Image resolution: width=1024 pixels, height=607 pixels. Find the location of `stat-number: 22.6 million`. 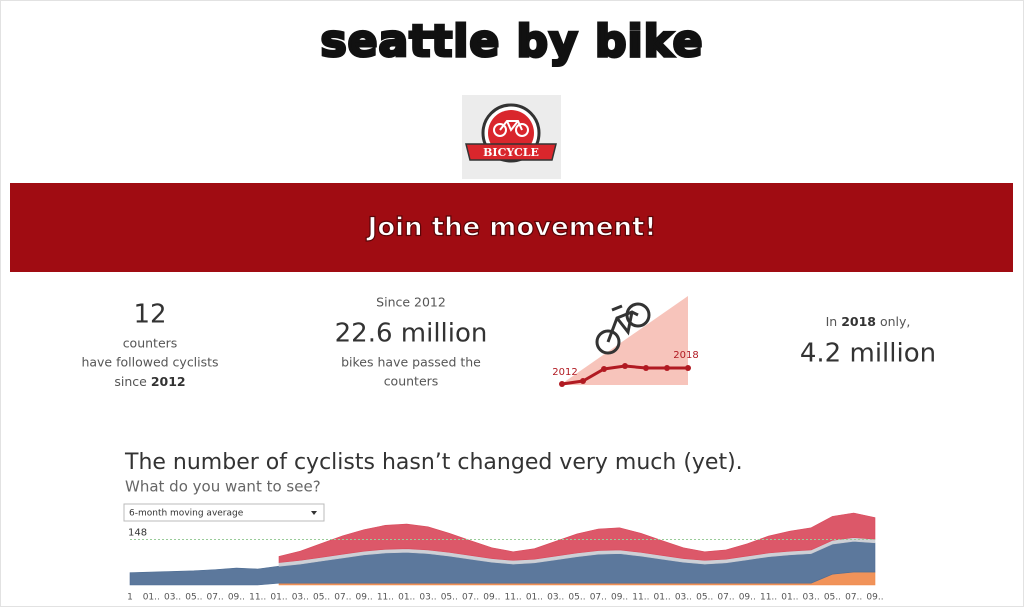

stat-number: 22.6 million is located at coordinates (411, 334).